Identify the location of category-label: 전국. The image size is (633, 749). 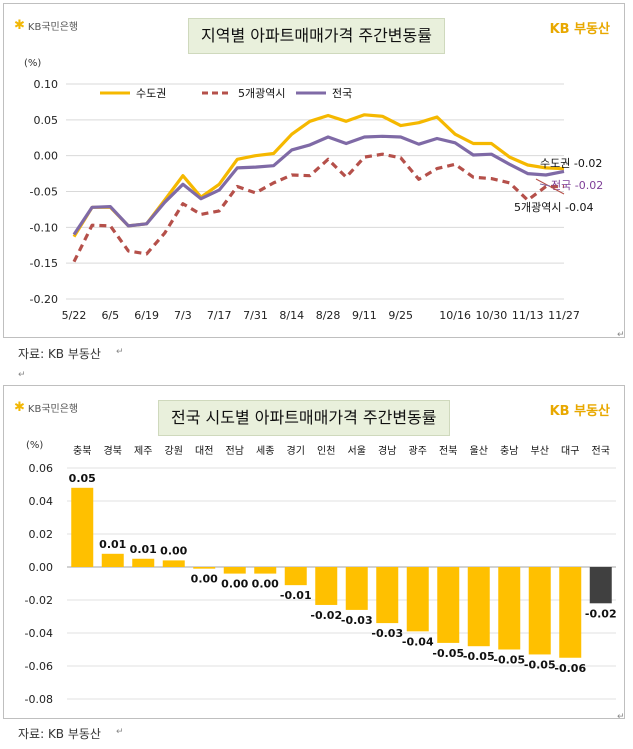
(601, 451).